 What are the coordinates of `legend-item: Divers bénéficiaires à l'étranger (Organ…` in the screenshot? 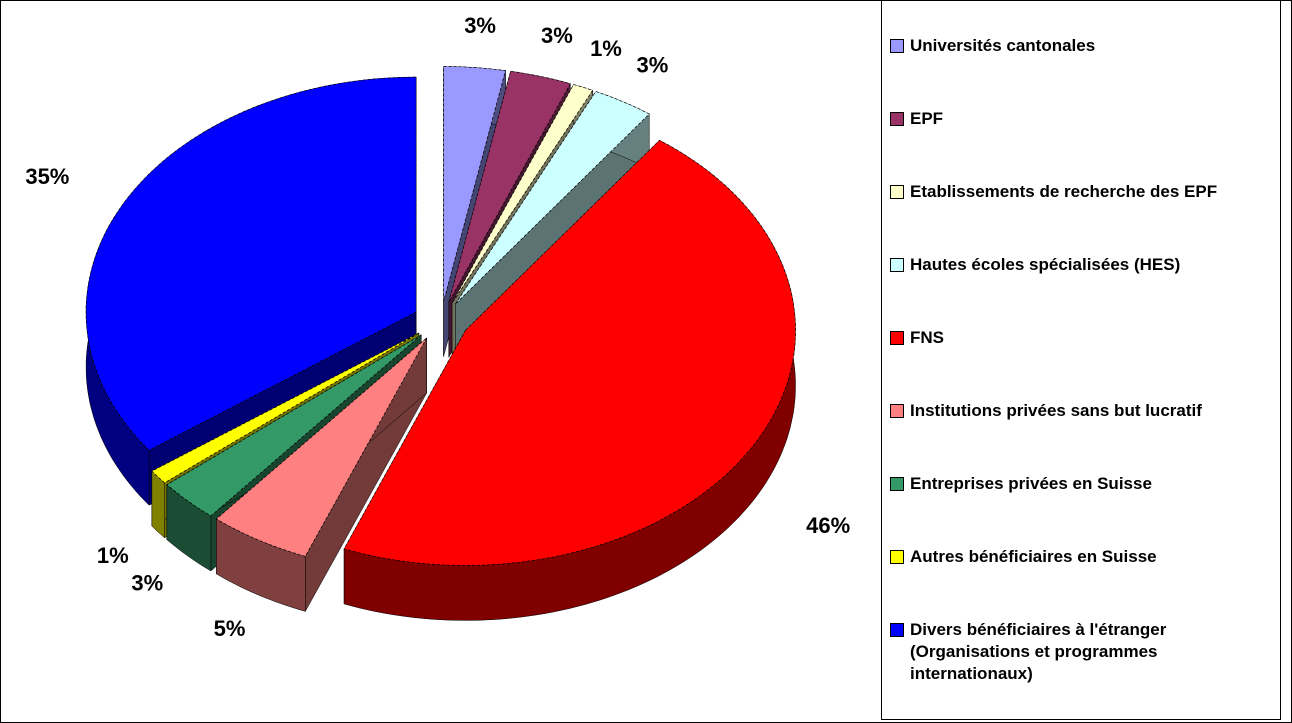 It's located at (1081, 652).